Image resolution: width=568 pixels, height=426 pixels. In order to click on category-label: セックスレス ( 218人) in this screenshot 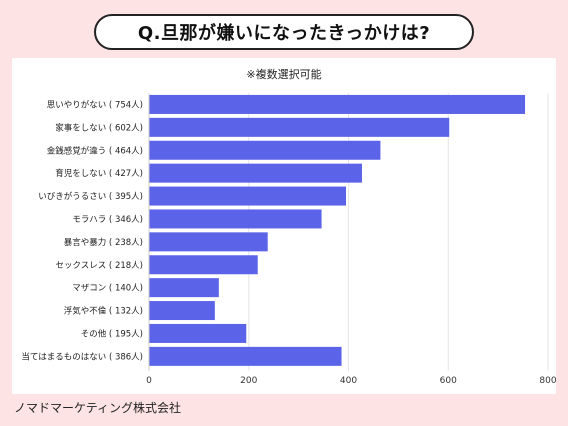, I will do `click(99, 266)`.